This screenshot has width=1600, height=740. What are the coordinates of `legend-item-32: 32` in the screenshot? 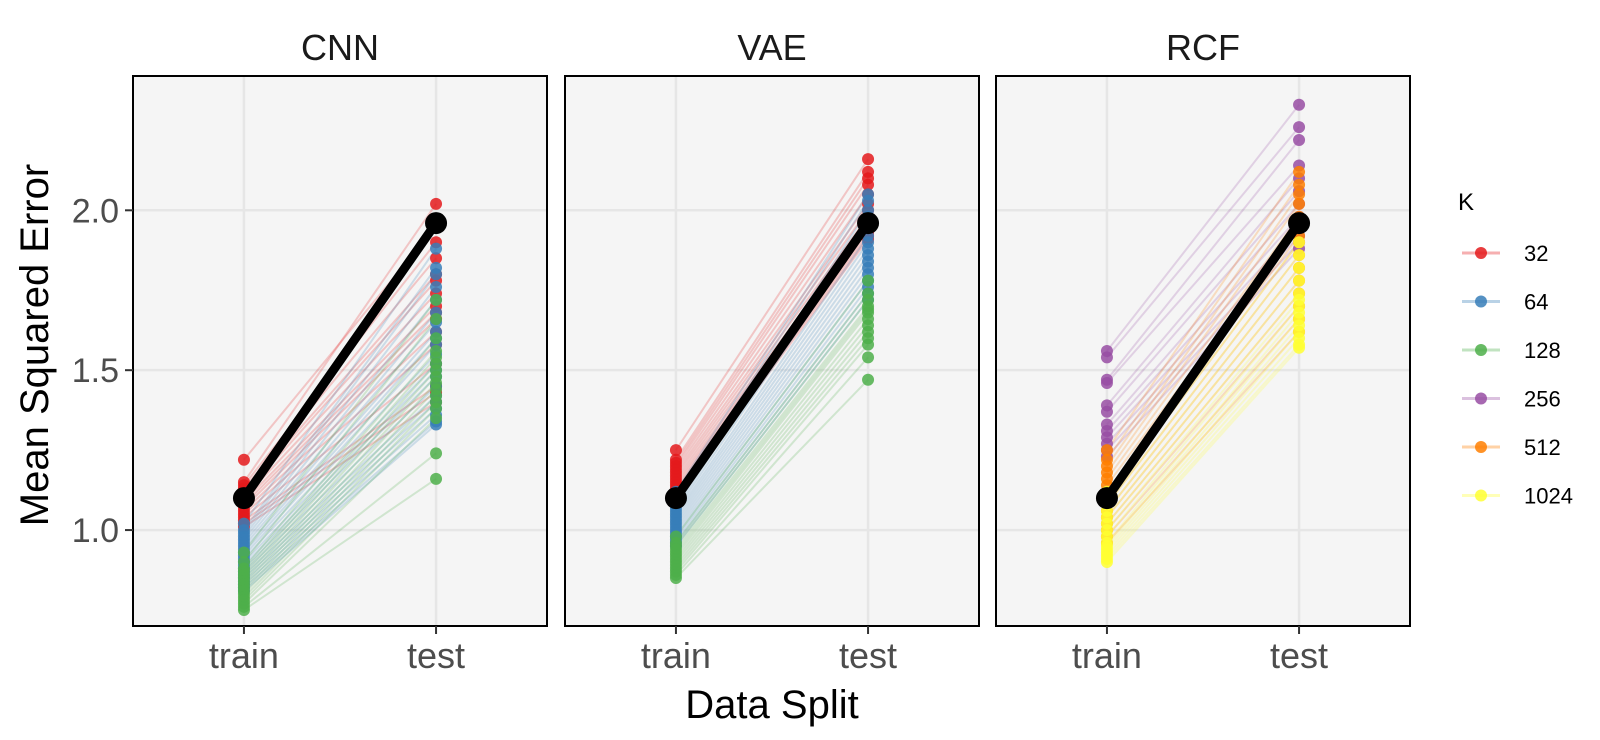 It's located at (1505, 253).